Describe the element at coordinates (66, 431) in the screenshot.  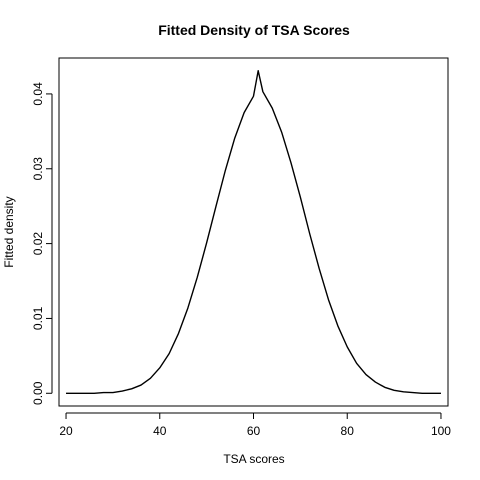
I see `x-tick-label: 20` at that location.